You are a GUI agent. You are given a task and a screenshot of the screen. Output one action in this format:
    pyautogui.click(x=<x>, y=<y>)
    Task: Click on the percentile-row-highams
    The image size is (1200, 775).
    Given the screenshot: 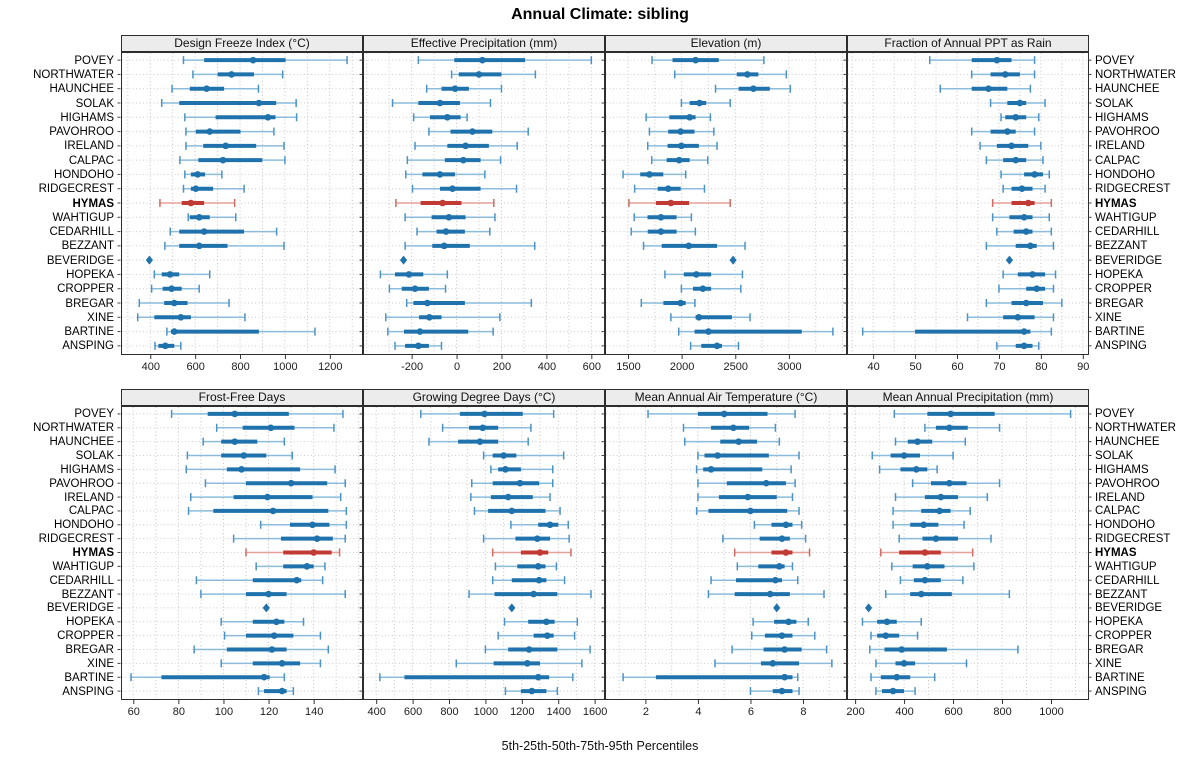 What is the action you would take?
    pyautogui.click(x=678, y=117)
    